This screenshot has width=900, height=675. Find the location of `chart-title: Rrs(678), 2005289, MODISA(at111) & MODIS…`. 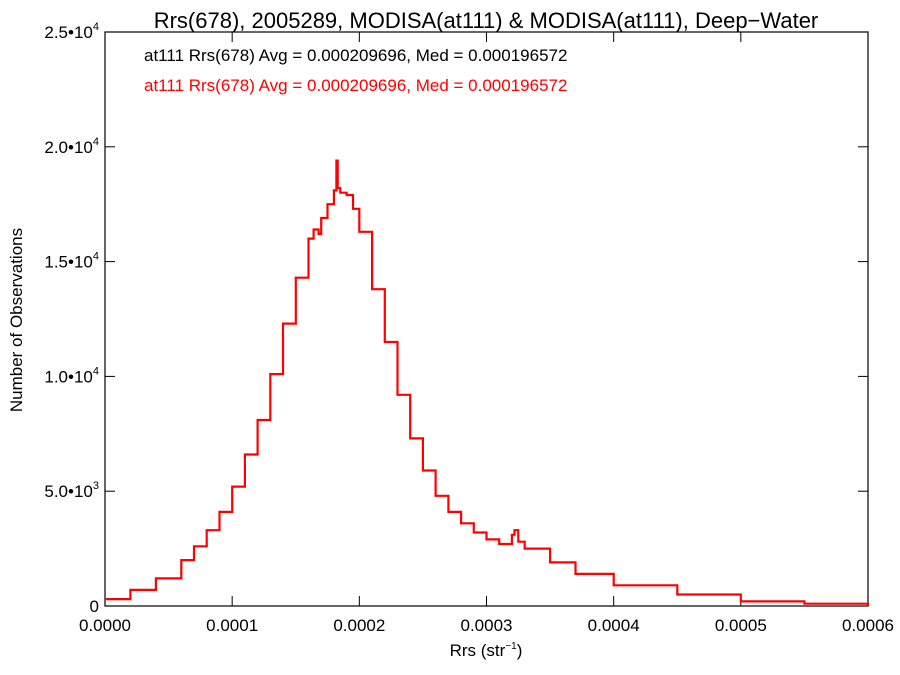

chart-title: Rrs(678), 2005289, MODISA(at111) & MODIS… is located at coordinates (486, 20).